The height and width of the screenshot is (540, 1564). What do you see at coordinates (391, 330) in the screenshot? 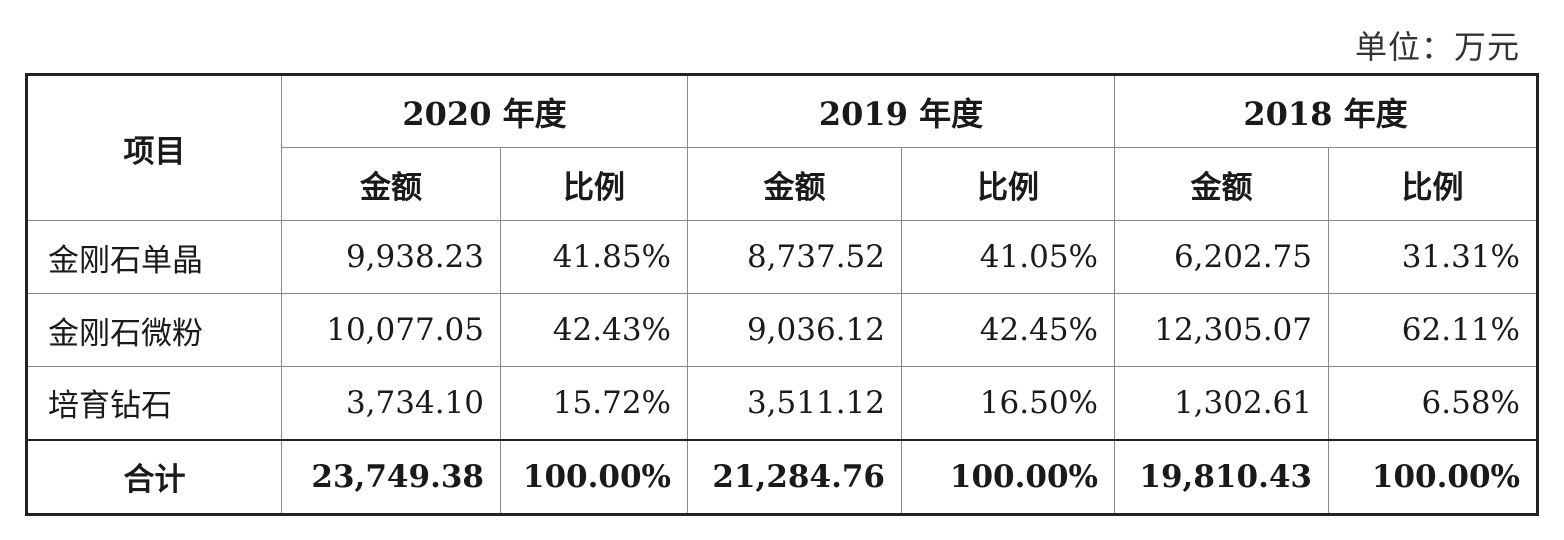
I see `cell-amount: 10,077.05` at bounding box center [391, 330].